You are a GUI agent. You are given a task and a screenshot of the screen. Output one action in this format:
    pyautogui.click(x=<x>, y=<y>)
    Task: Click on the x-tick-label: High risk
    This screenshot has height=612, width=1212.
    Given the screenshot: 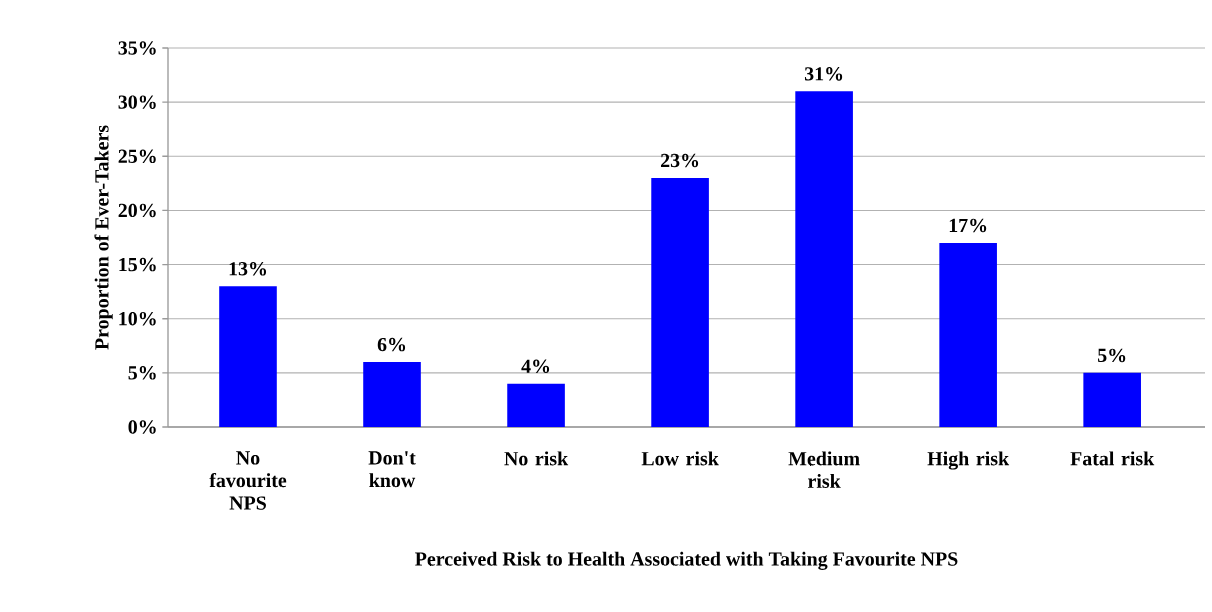 What is the action you would take?
    pyautogui.click(x=968, y=460)
    